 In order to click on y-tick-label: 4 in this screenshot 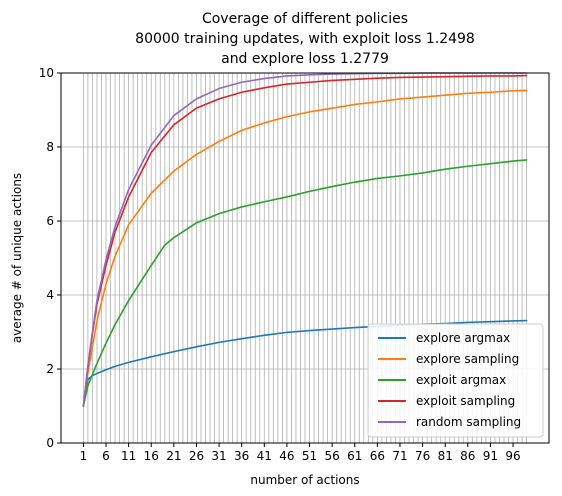, I will do `click(50, 295)`.